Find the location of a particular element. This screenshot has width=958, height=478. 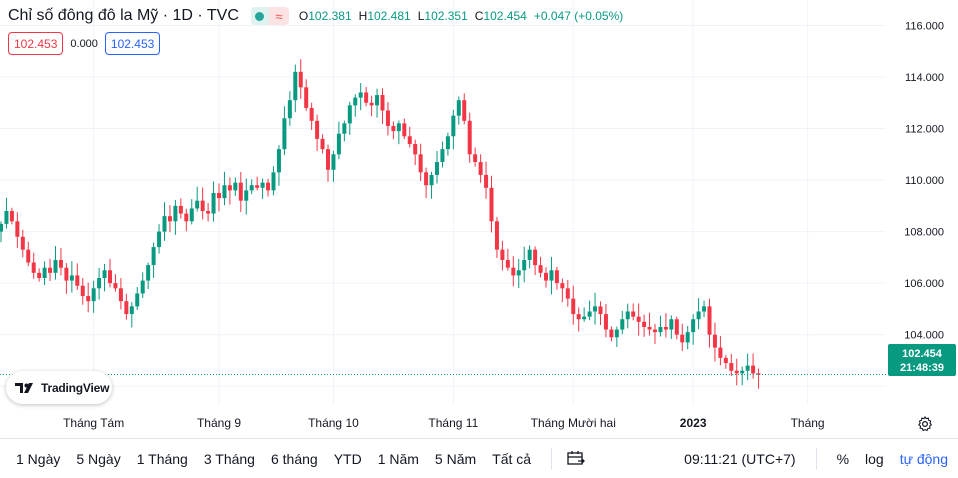

percent-scale-toggle: % is located at coordinates (843, 459).